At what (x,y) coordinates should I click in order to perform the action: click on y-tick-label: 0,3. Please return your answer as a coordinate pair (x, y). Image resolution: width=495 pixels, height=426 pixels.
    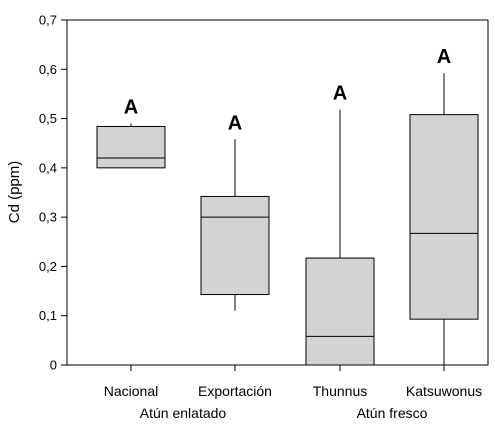
    Looking at the image, I should click on (48, 217).